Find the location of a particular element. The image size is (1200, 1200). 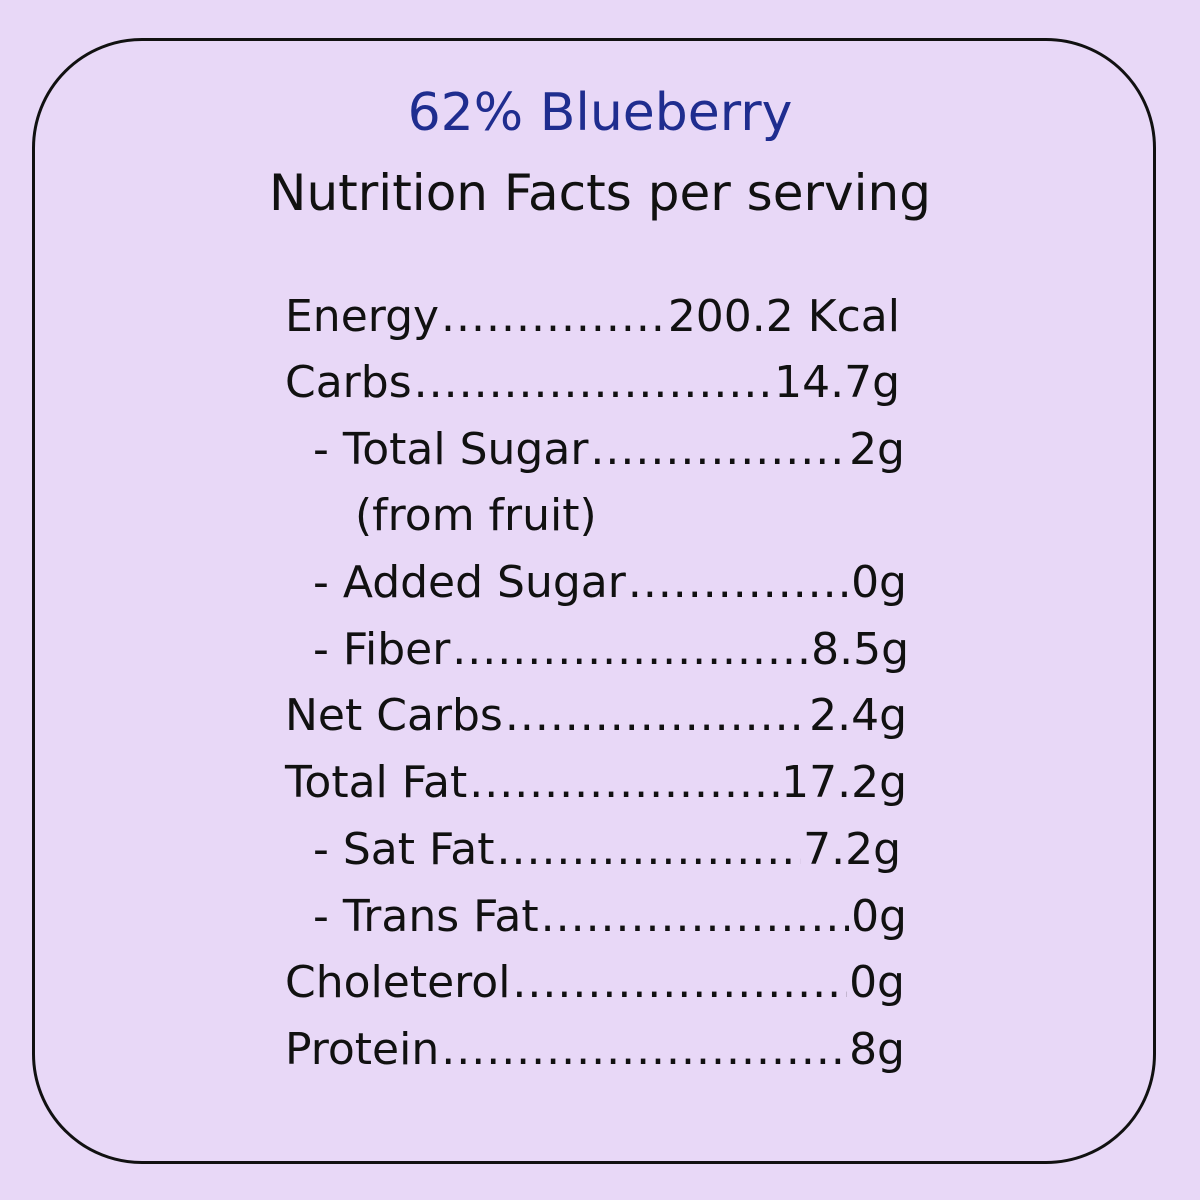

product-title: 62% Blueberry is located at coordinates (600, 113).